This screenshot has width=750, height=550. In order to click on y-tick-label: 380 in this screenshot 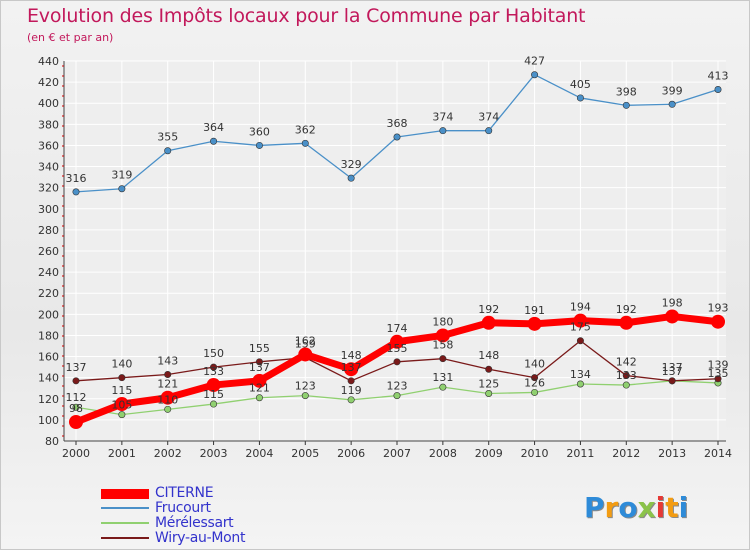, I will do `click(48, 124)`.